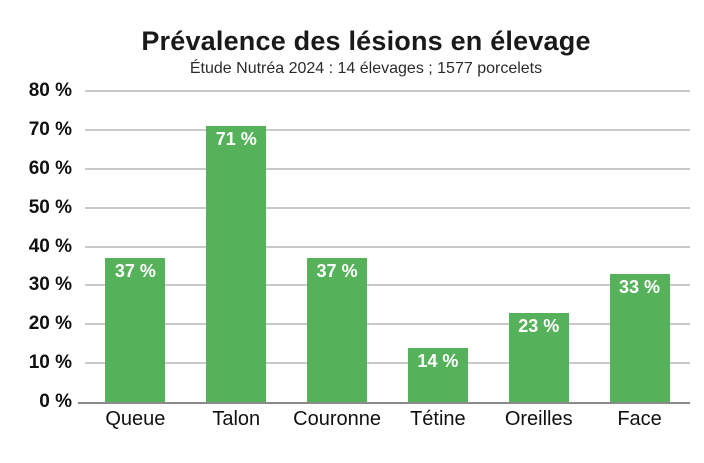  I want to click on bar-slot: 33 %, so click(639, 246).